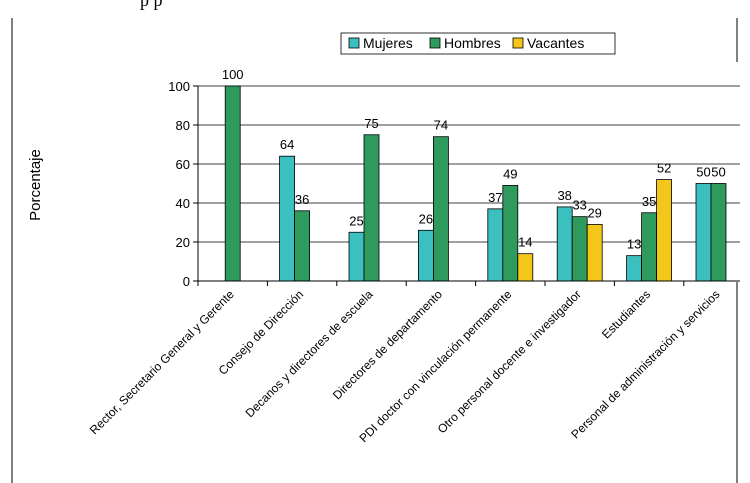 Image resolution: width=750 pixels, height=483 pixels. What do you see at coordinates (179, 184) in the screenshot?
I see `y-tick-labels: 0 20 40 60 80 100` at bounding box center [179, 184].